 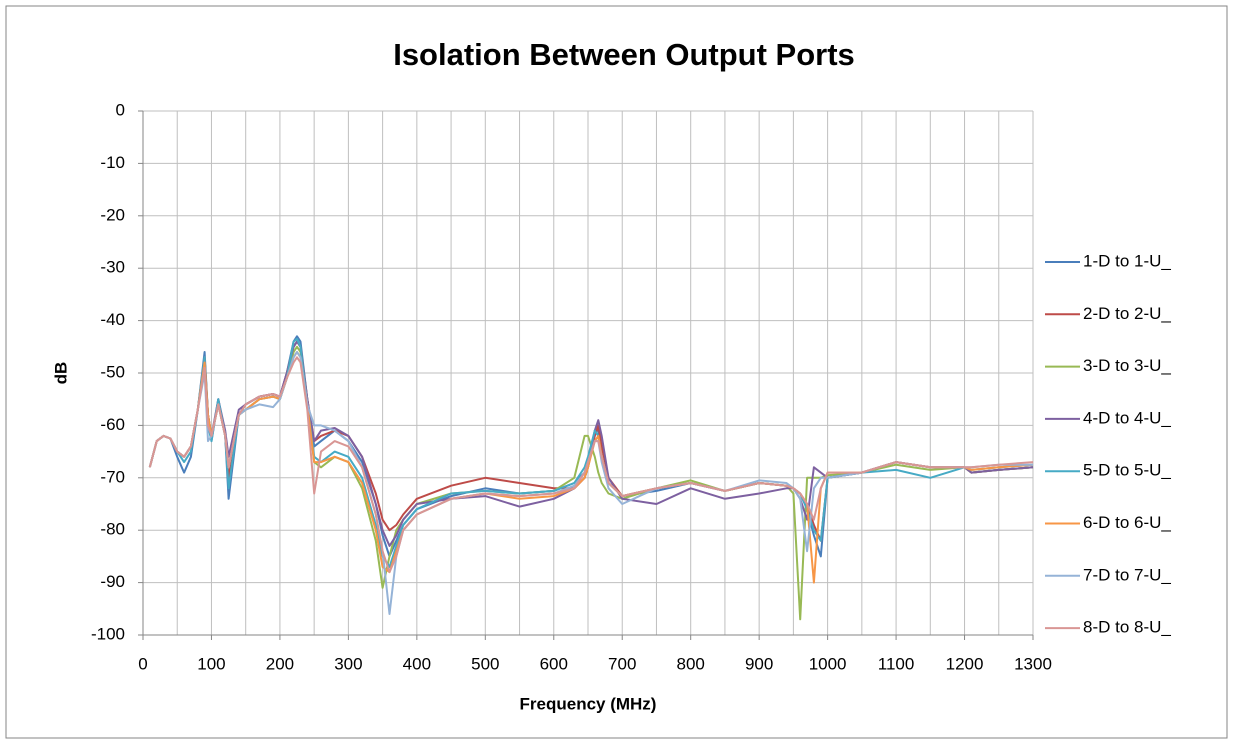 I want to click on x-tick-label: 0, so click(x=142, y=663).